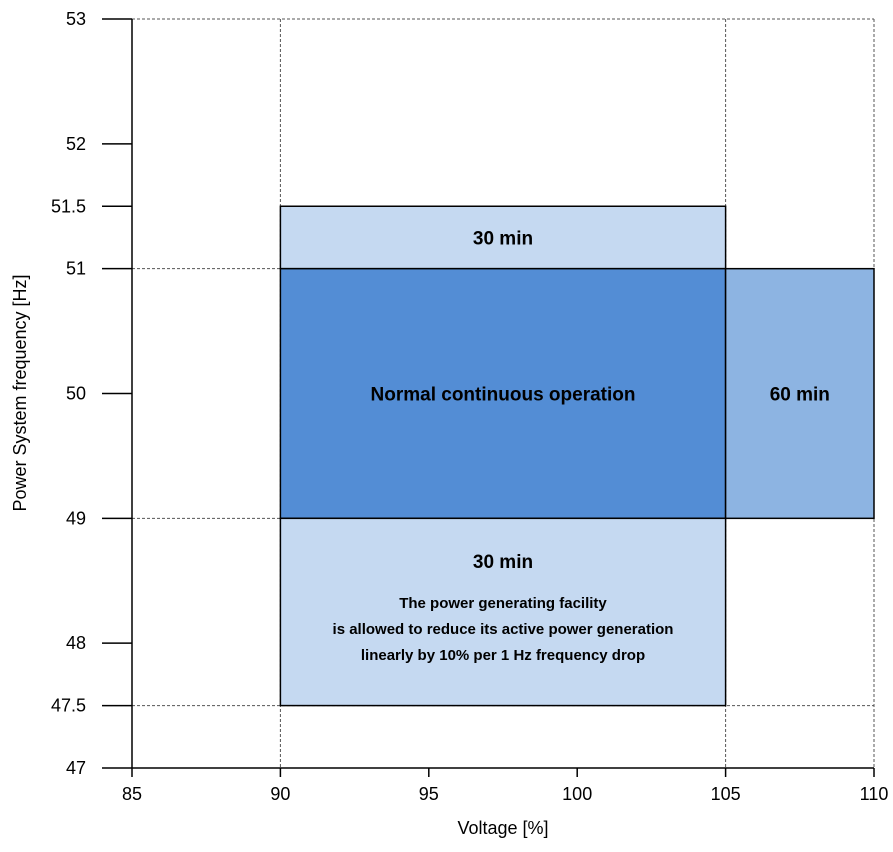 This screenshot has height=852, width=893. What do you see at coordinates (76, 19) in the screenshot?
I see `y-tick-label: 53` at bounding box center [76, 19].